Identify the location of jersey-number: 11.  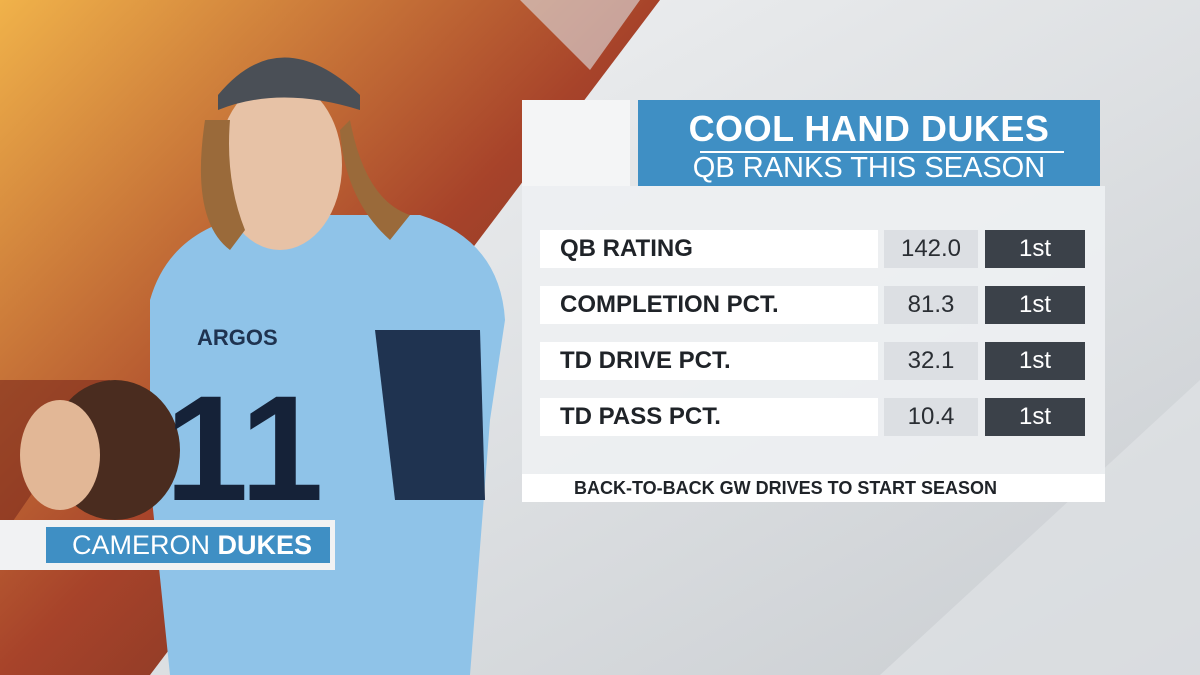
(244, 448).